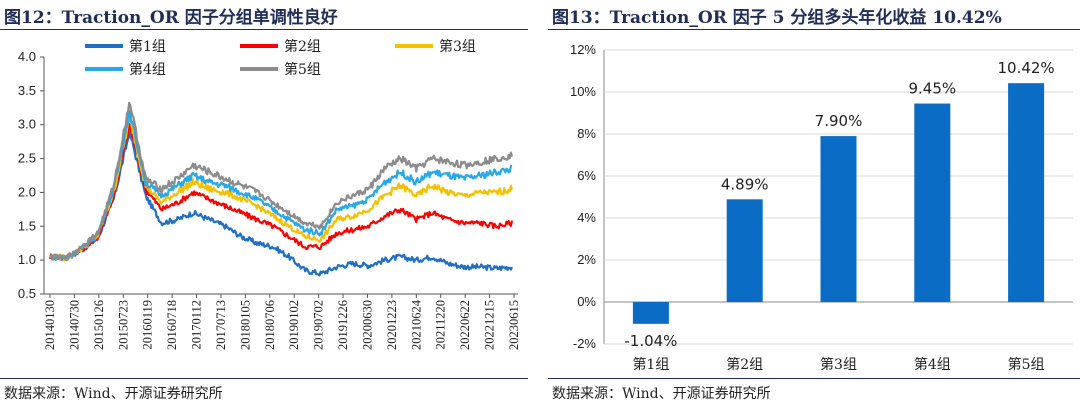 The height and width of the screenshot is (411, 1080). Describe the element at coordinates (319, 325) in the screenshot. I see `x-tick-label: 20190702` at that location.